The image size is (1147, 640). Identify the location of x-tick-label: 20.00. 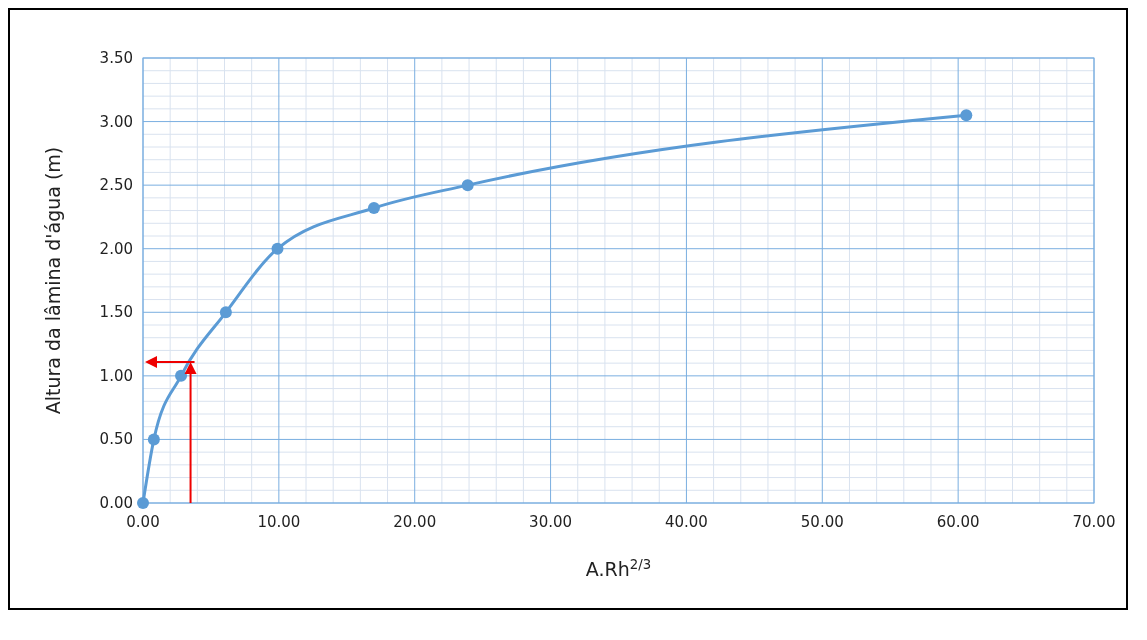
(415, 522).